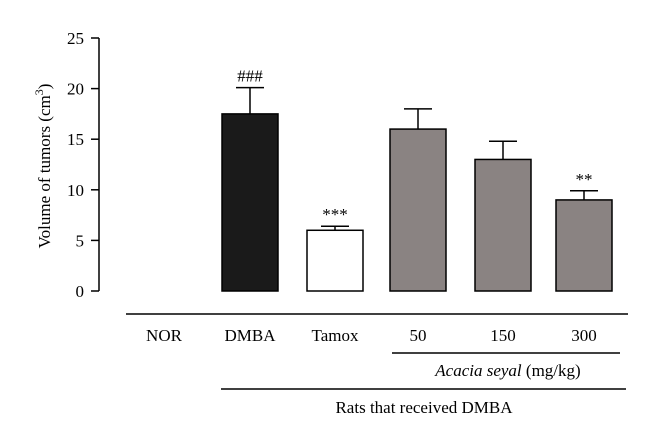 The image size is (660, 445). What do you see at coordinates (250, 76) in the screenshot?
I see `significance-label-DMBA: ###` at bounding box center [250, 76].